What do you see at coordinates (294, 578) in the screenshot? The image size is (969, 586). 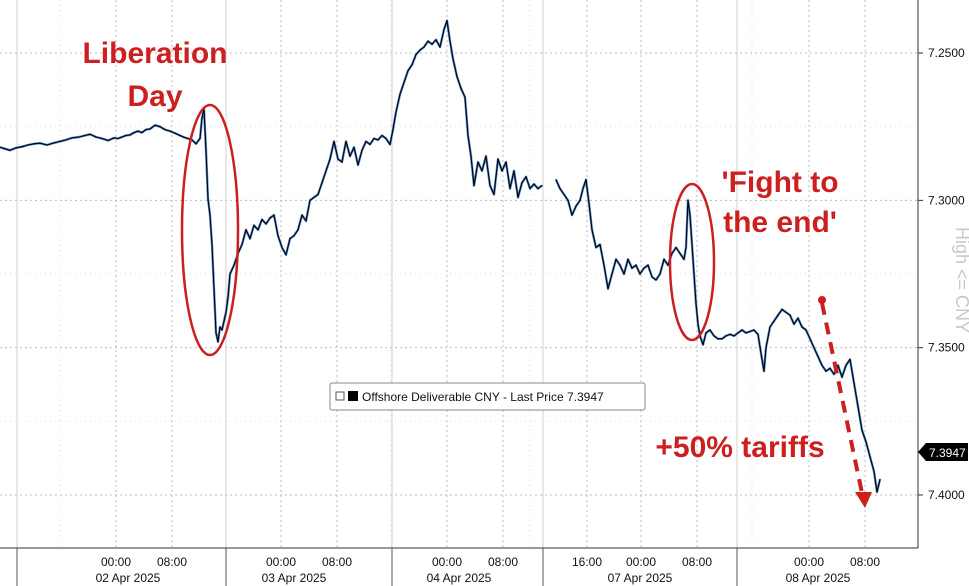 I see `x-date-label: 03 Apr 2025` at bounding box center [294, 578].